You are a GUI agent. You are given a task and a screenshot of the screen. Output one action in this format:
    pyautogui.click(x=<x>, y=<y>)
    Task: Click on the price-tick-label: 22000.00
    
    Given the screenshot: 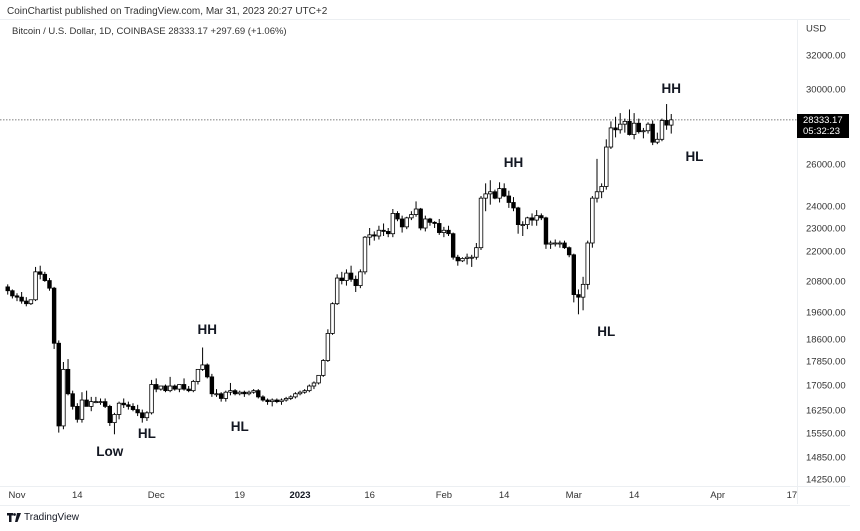 What is the action you would take?
    pyautogui.click(x=826, y=252)
    